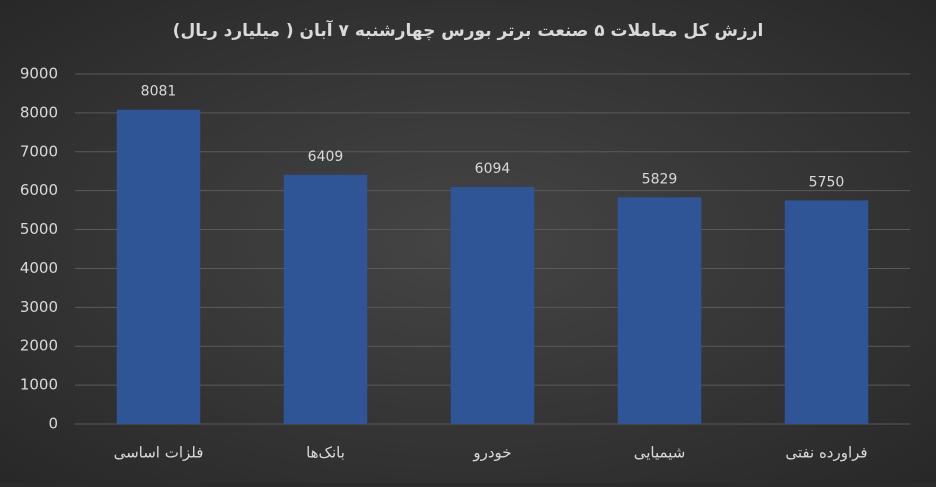 The height and width of the screenshot is (487, 936). I want to click on x-tick-label: شیمیایی, so click(660, 453).